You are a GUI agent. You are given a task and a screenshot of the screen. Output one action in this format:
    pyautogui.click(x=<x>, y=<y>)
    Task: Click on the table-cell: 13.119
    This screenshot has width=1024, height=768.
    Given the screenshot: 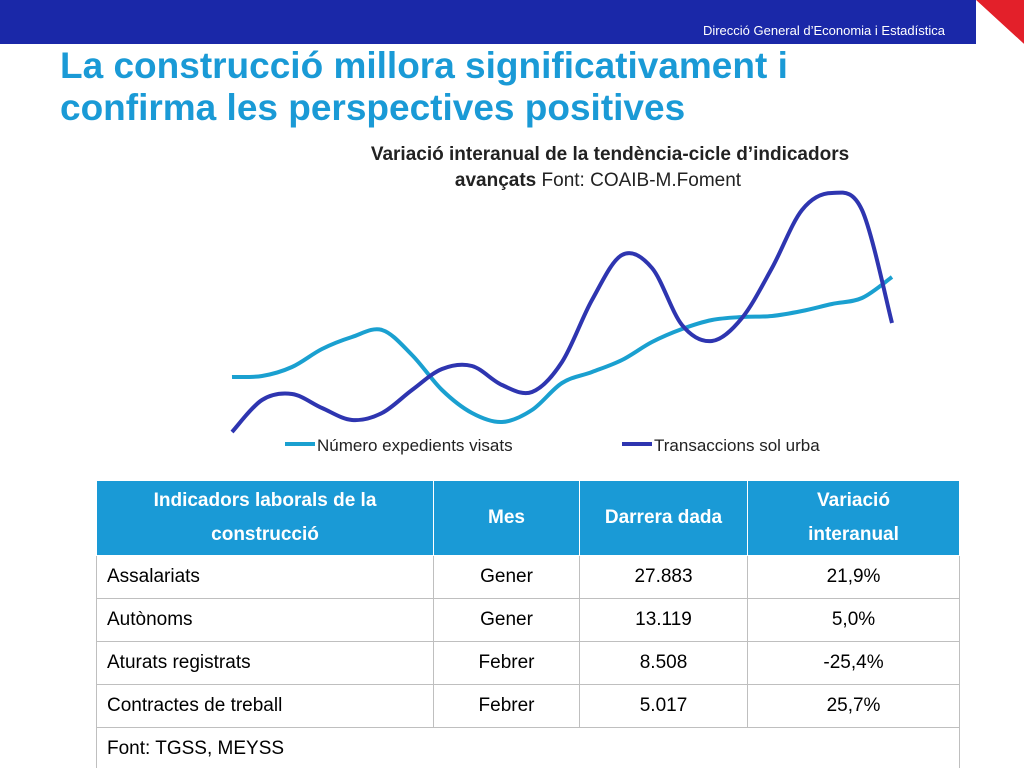 What is the action you would take?
    pyautogui.click(x=663, y=620)
    